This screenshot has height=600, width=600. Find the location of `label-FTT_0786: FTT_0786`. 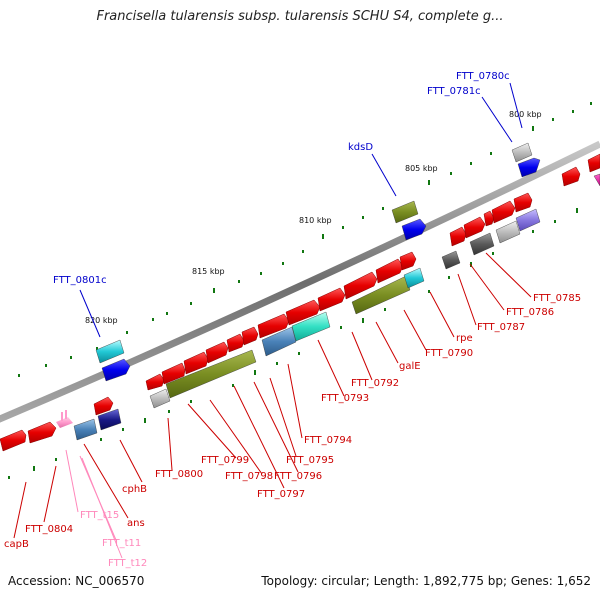

label-FTT_0786: FTT_0786 is located at coordinates (530, 312).